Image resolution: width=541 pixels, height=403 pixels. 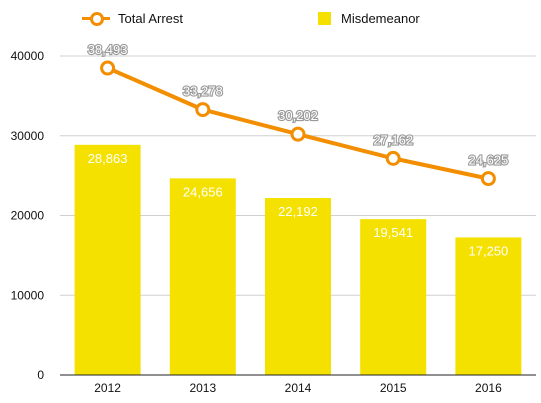 What do you see at coordinates (151, 18) in the screenshot?
I see `legend-total-arrest-label: Total Arrest` at bounding box center [151, 18].